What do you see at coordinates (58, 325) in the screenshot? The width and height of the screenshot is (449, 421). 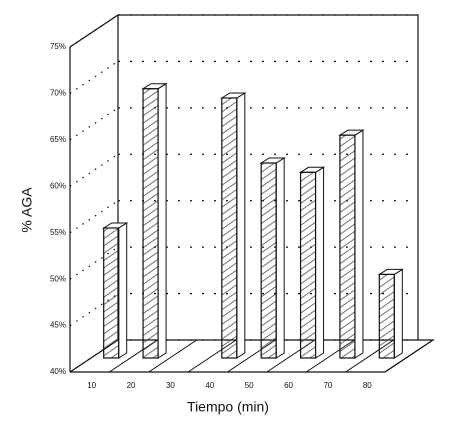 I see `y-tick-label: 45%` at bounding box center [58, 325].